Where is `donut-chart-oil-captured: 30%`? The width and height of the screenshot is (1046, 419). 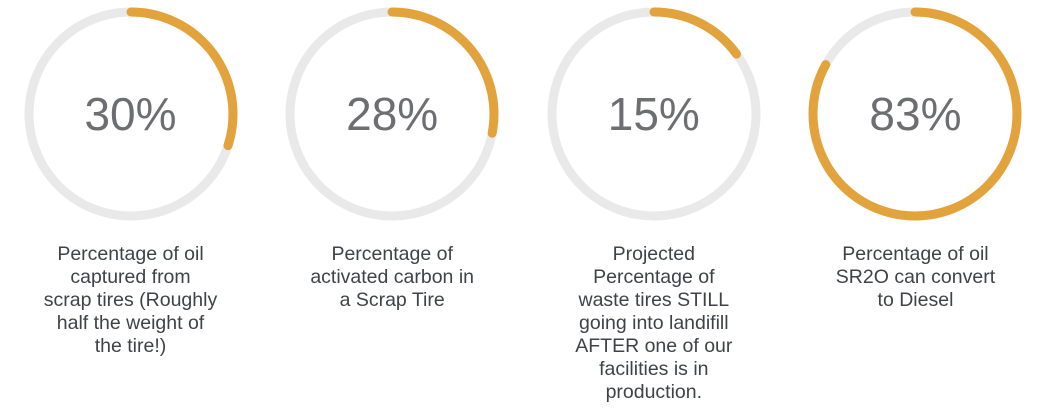
donut-chart-oil-captured: 30% is located at coordinates (131, 114).